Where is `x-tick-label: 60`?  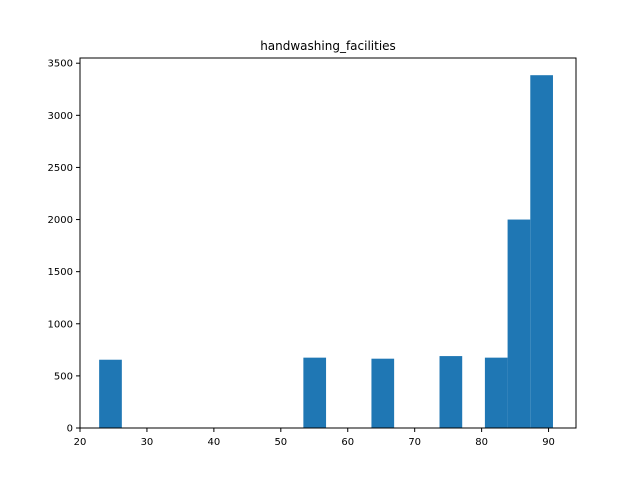
x-tick-label: 60 is located at coordinates (347, 442).